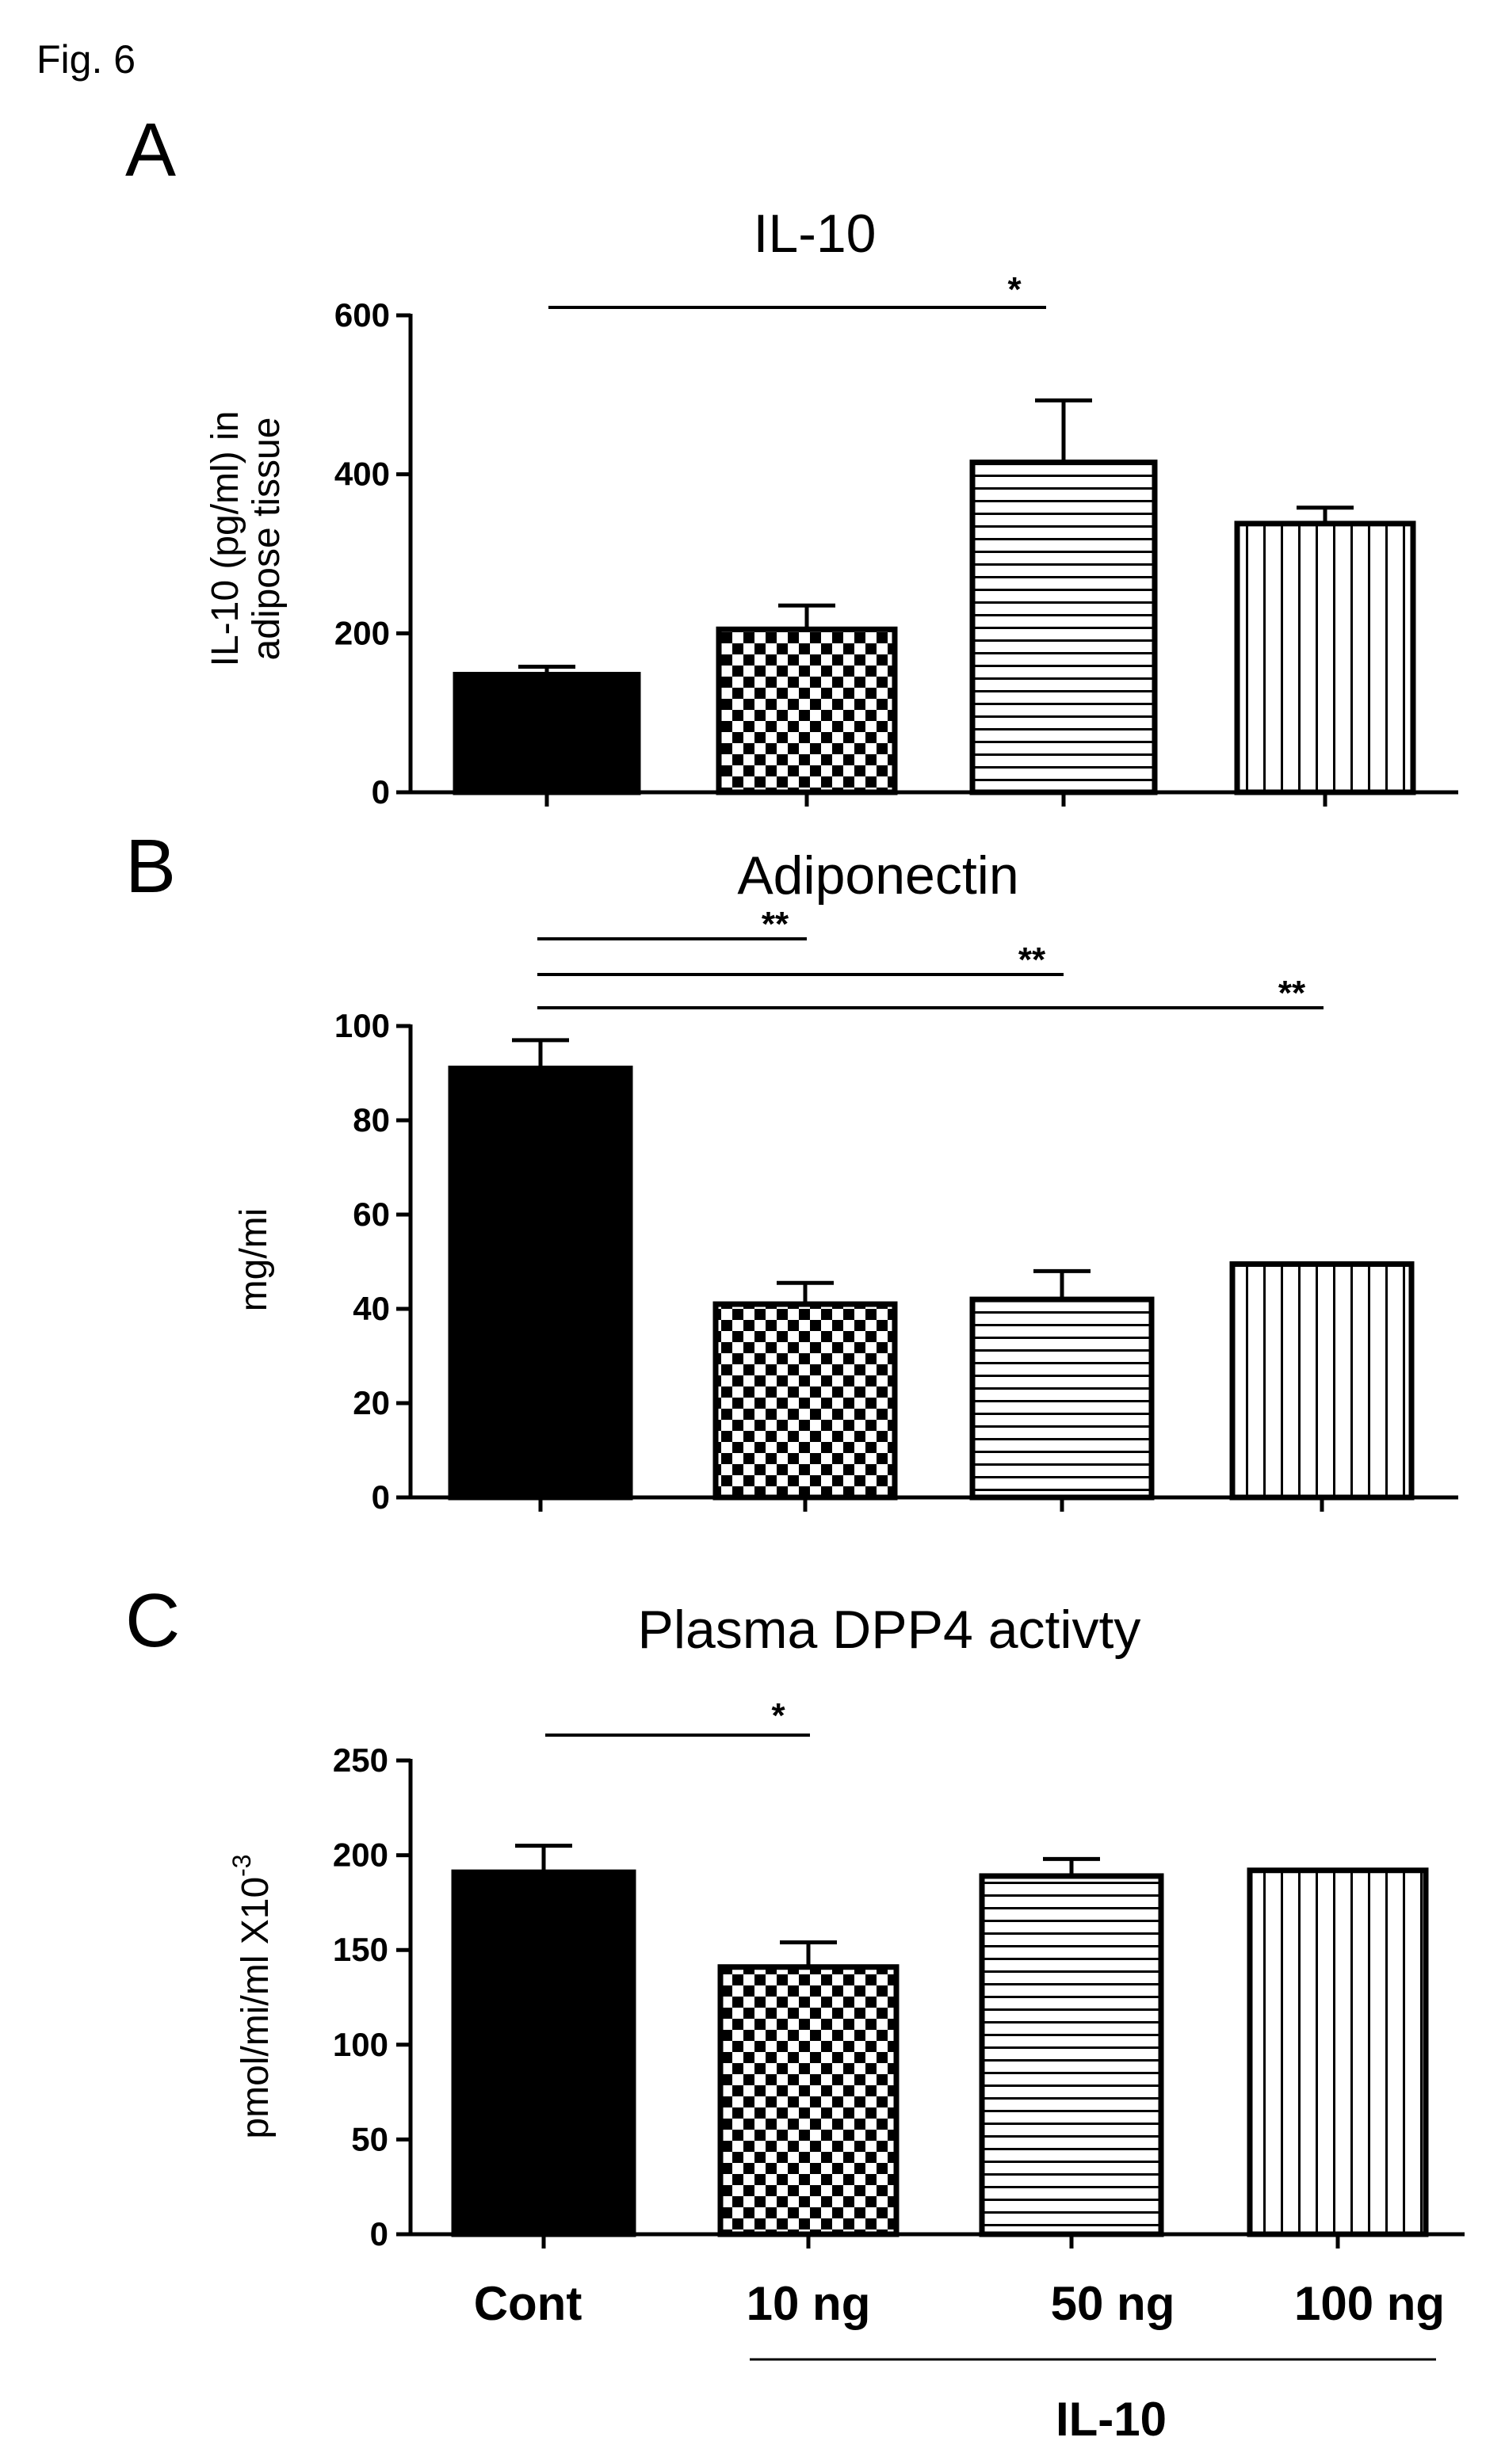 The image size is (1505, 2464). What do you see at coordinates (816, 234) in the screenshot?
I see `chart-title: IL-10` at bounding box center [816, 234].